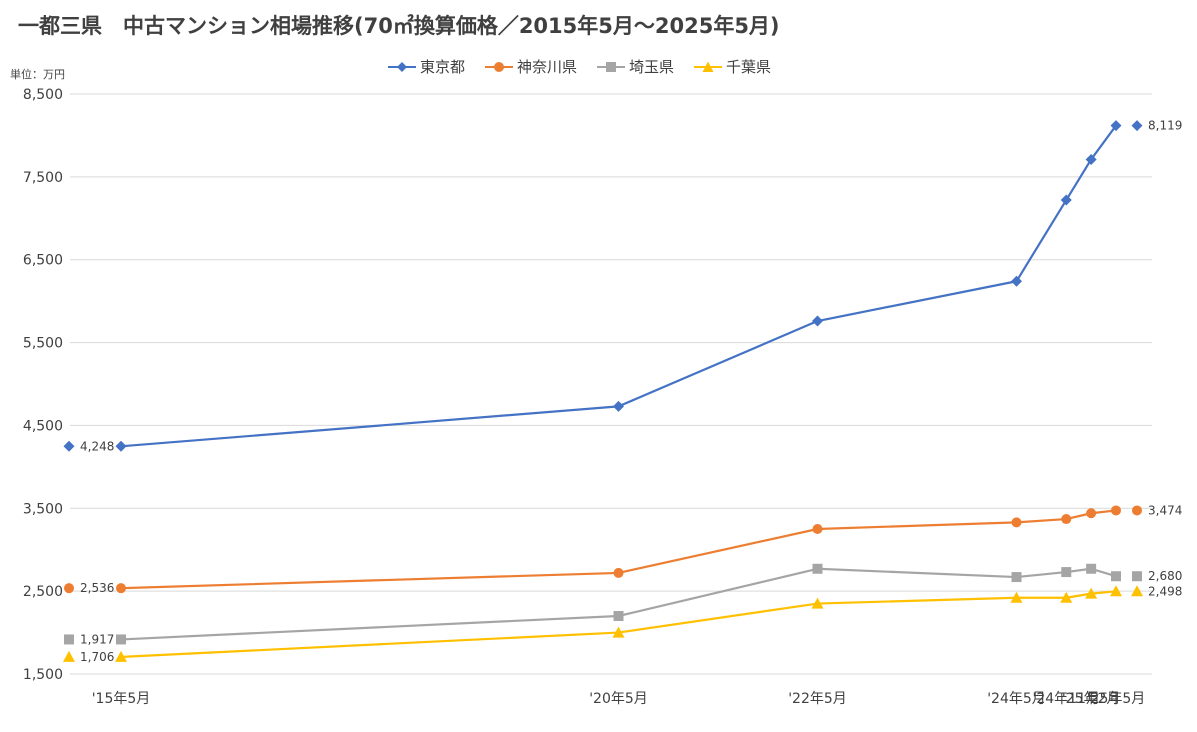 This screenshot has width=1197, height=732. I want to click on y-tick-label: 3,500, so click(43, 509).